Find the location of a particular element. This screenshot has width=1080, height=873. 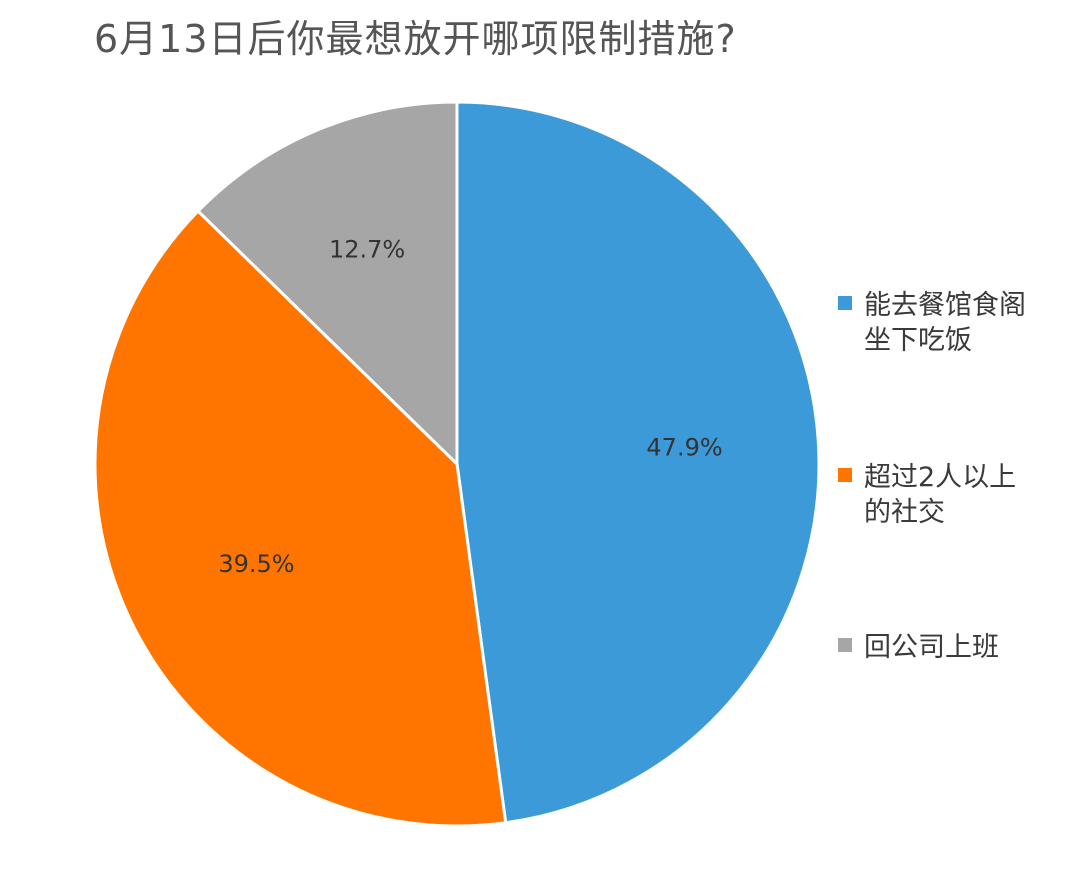

slice-value-label: 47.9% is located at coordinates (684, 448).